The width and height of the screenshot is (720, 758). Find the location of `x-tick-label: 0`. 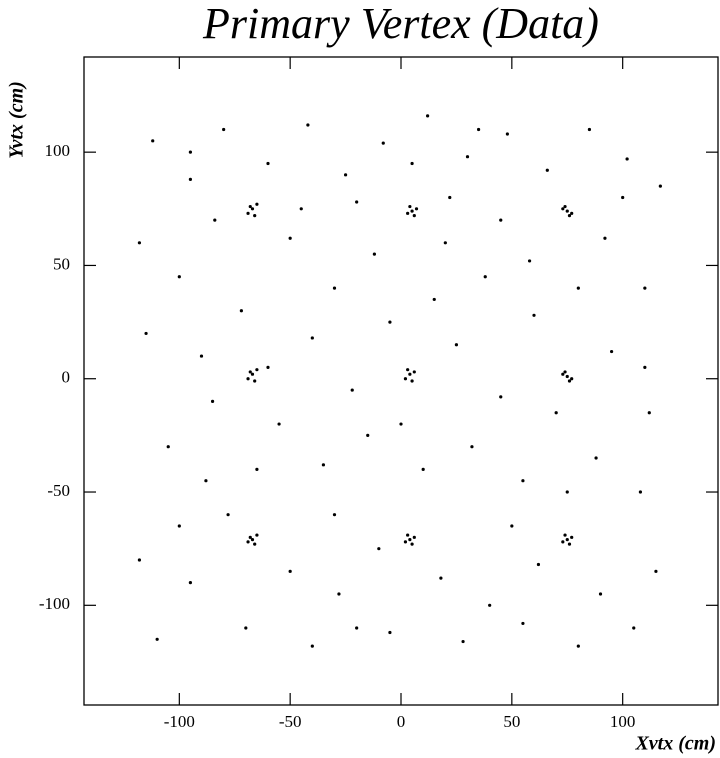

x-tick-label: 0 is located at coordinates (401, 721).